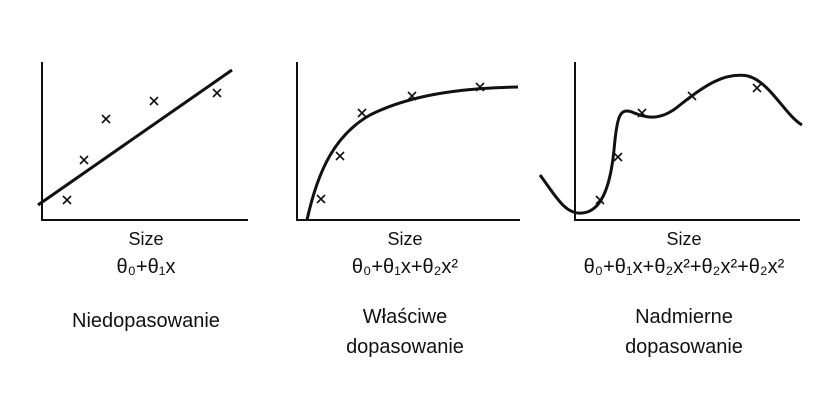 This screenshot has height=420, width=840. I want to click on fit-line, so click(135, 137).